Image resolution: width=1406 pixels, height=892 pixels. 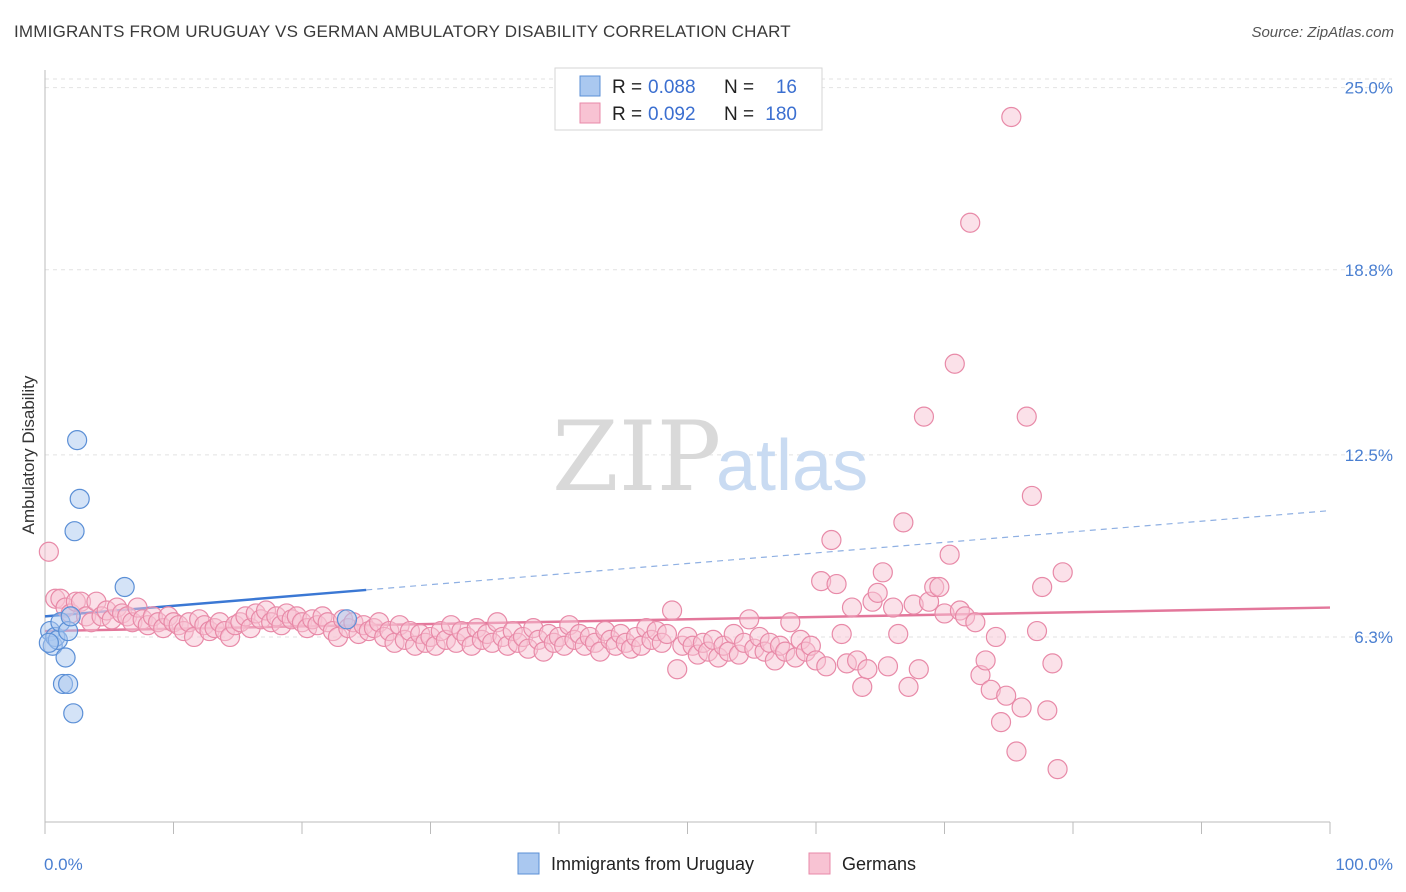 What do you see at coordinates (1369, 270) in the screenshot?
I see `y-tick-label-2: 18.8%` at bounding box center [1369, 270].